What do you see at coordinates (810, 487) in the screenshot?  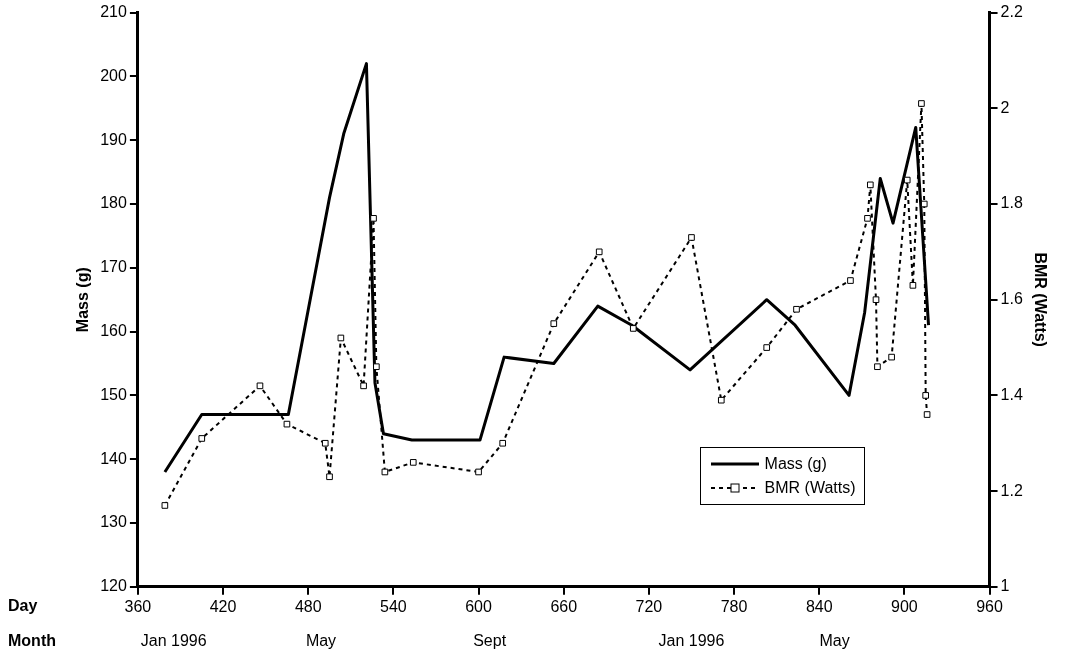 I see `legend-label: BMR (Watts)` at bounding box center [810, 487].